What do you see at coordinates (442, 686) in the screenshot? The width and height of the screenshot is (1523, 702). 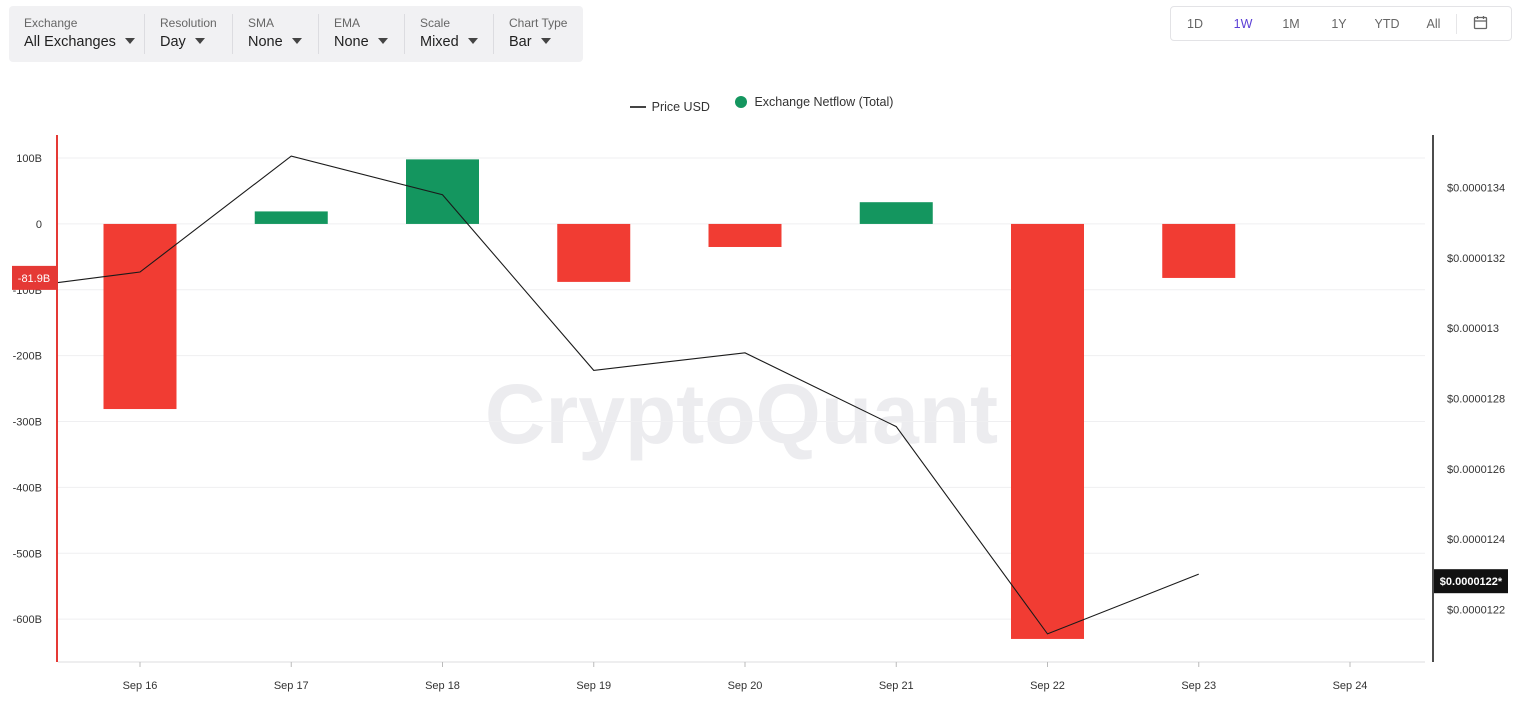 I see `x-tick-label: Sep 18` at bounding box center [442, 686].